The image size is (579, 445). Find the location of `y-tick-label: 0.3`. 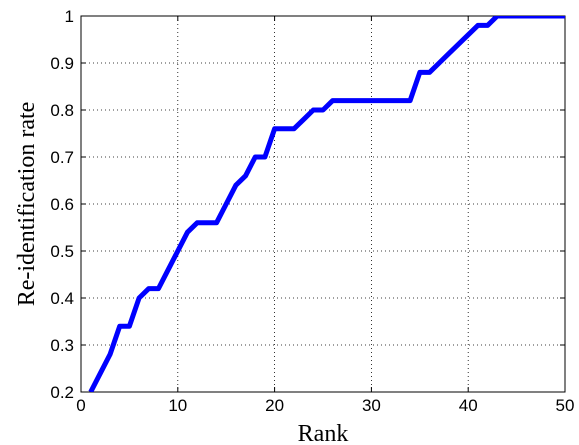

y-tick-label: 0.3 is located at coordinates (62, 345).